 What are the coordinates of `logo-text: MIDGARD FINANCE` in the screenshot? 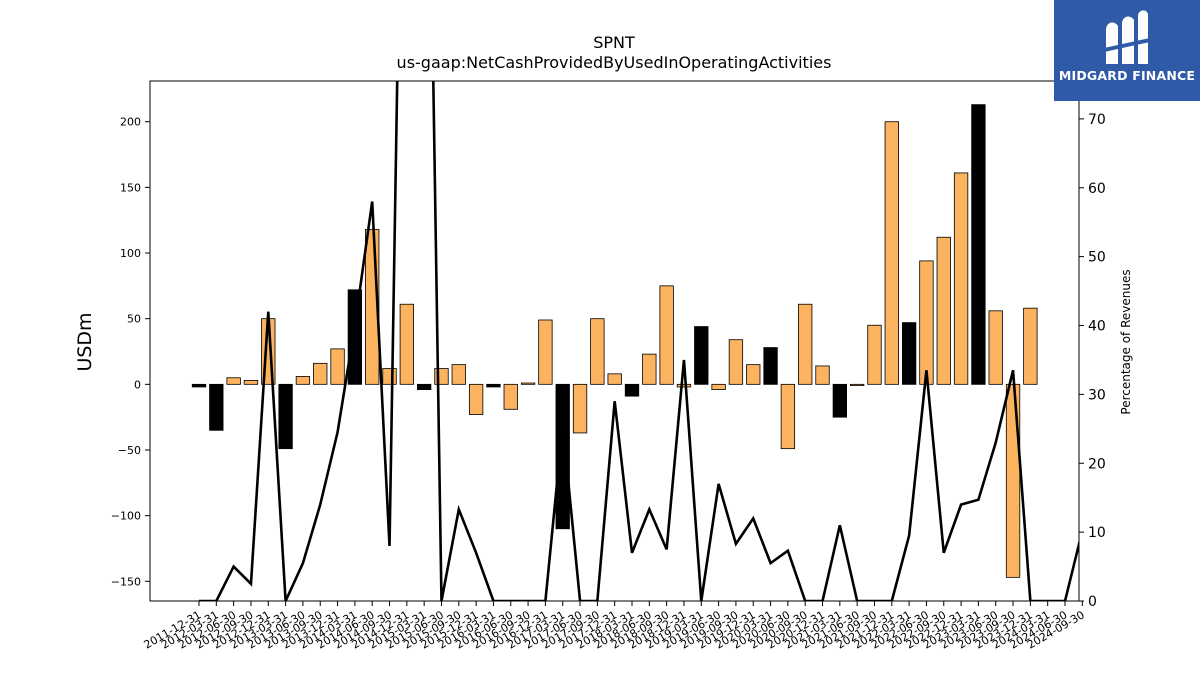 It's located at (1127, 75).